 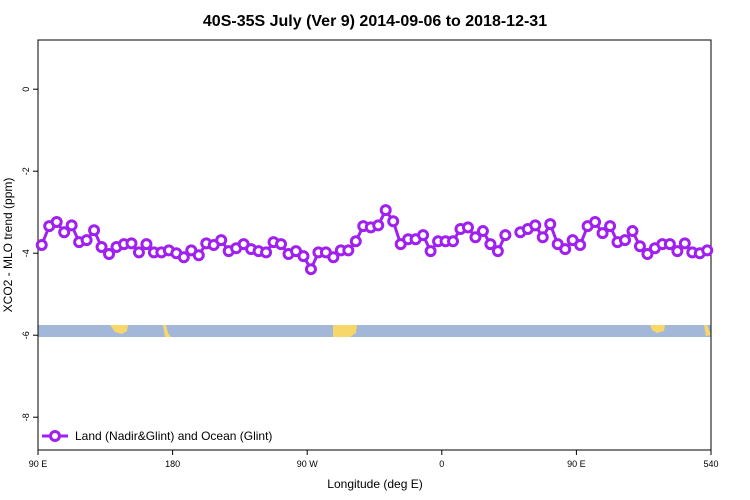 What do you see at coordinates (26, 89) in the screenshot?
I see `y-tick-label: 0` at bounding box center [26, 89].